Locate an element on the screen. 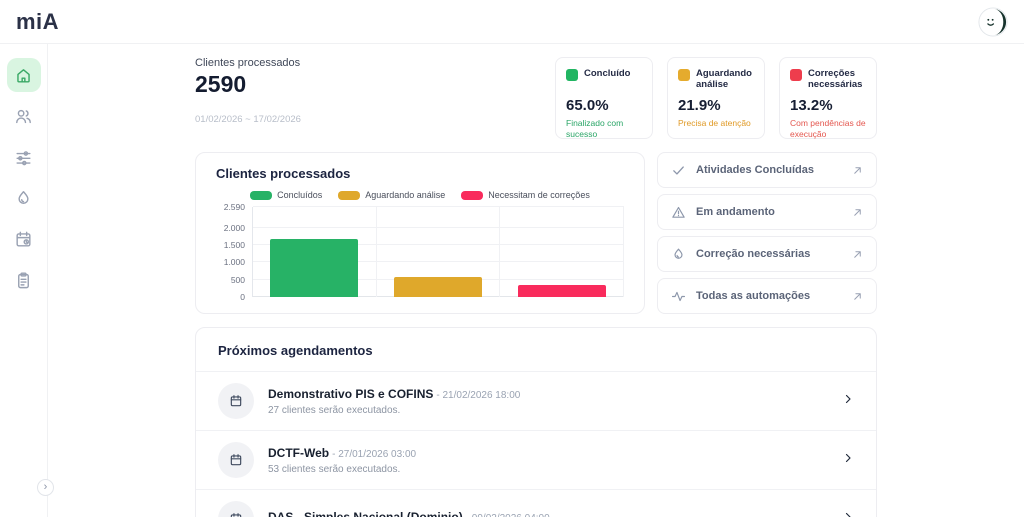 The height and width of the screenshot is (517, 1024). sidebar-item-schedule is located at coordinates (24, 239).